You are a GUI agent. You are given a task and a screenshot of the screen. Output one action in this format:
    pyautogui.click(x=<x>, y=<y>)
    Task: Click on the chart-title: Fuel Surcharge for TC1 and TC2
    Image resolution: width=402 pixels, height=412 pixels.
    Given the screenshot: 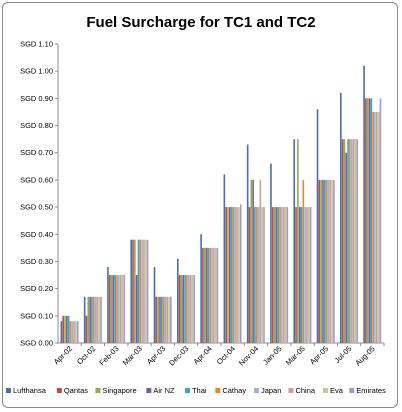 What is the action you would take?
    pyautogui.click(x=201, y=22)
    